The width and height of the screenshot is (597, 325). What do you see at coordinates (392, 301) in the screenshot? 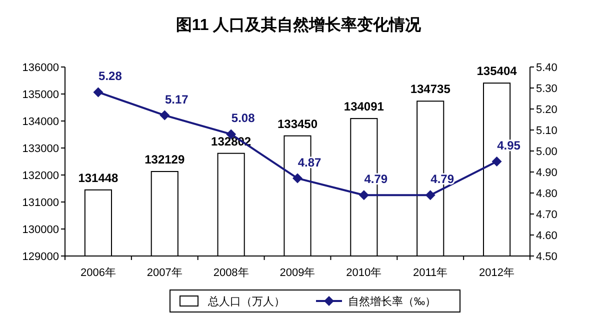
I see `legend-label: 自然增长率（‰）` at bounding box center [392, 301].